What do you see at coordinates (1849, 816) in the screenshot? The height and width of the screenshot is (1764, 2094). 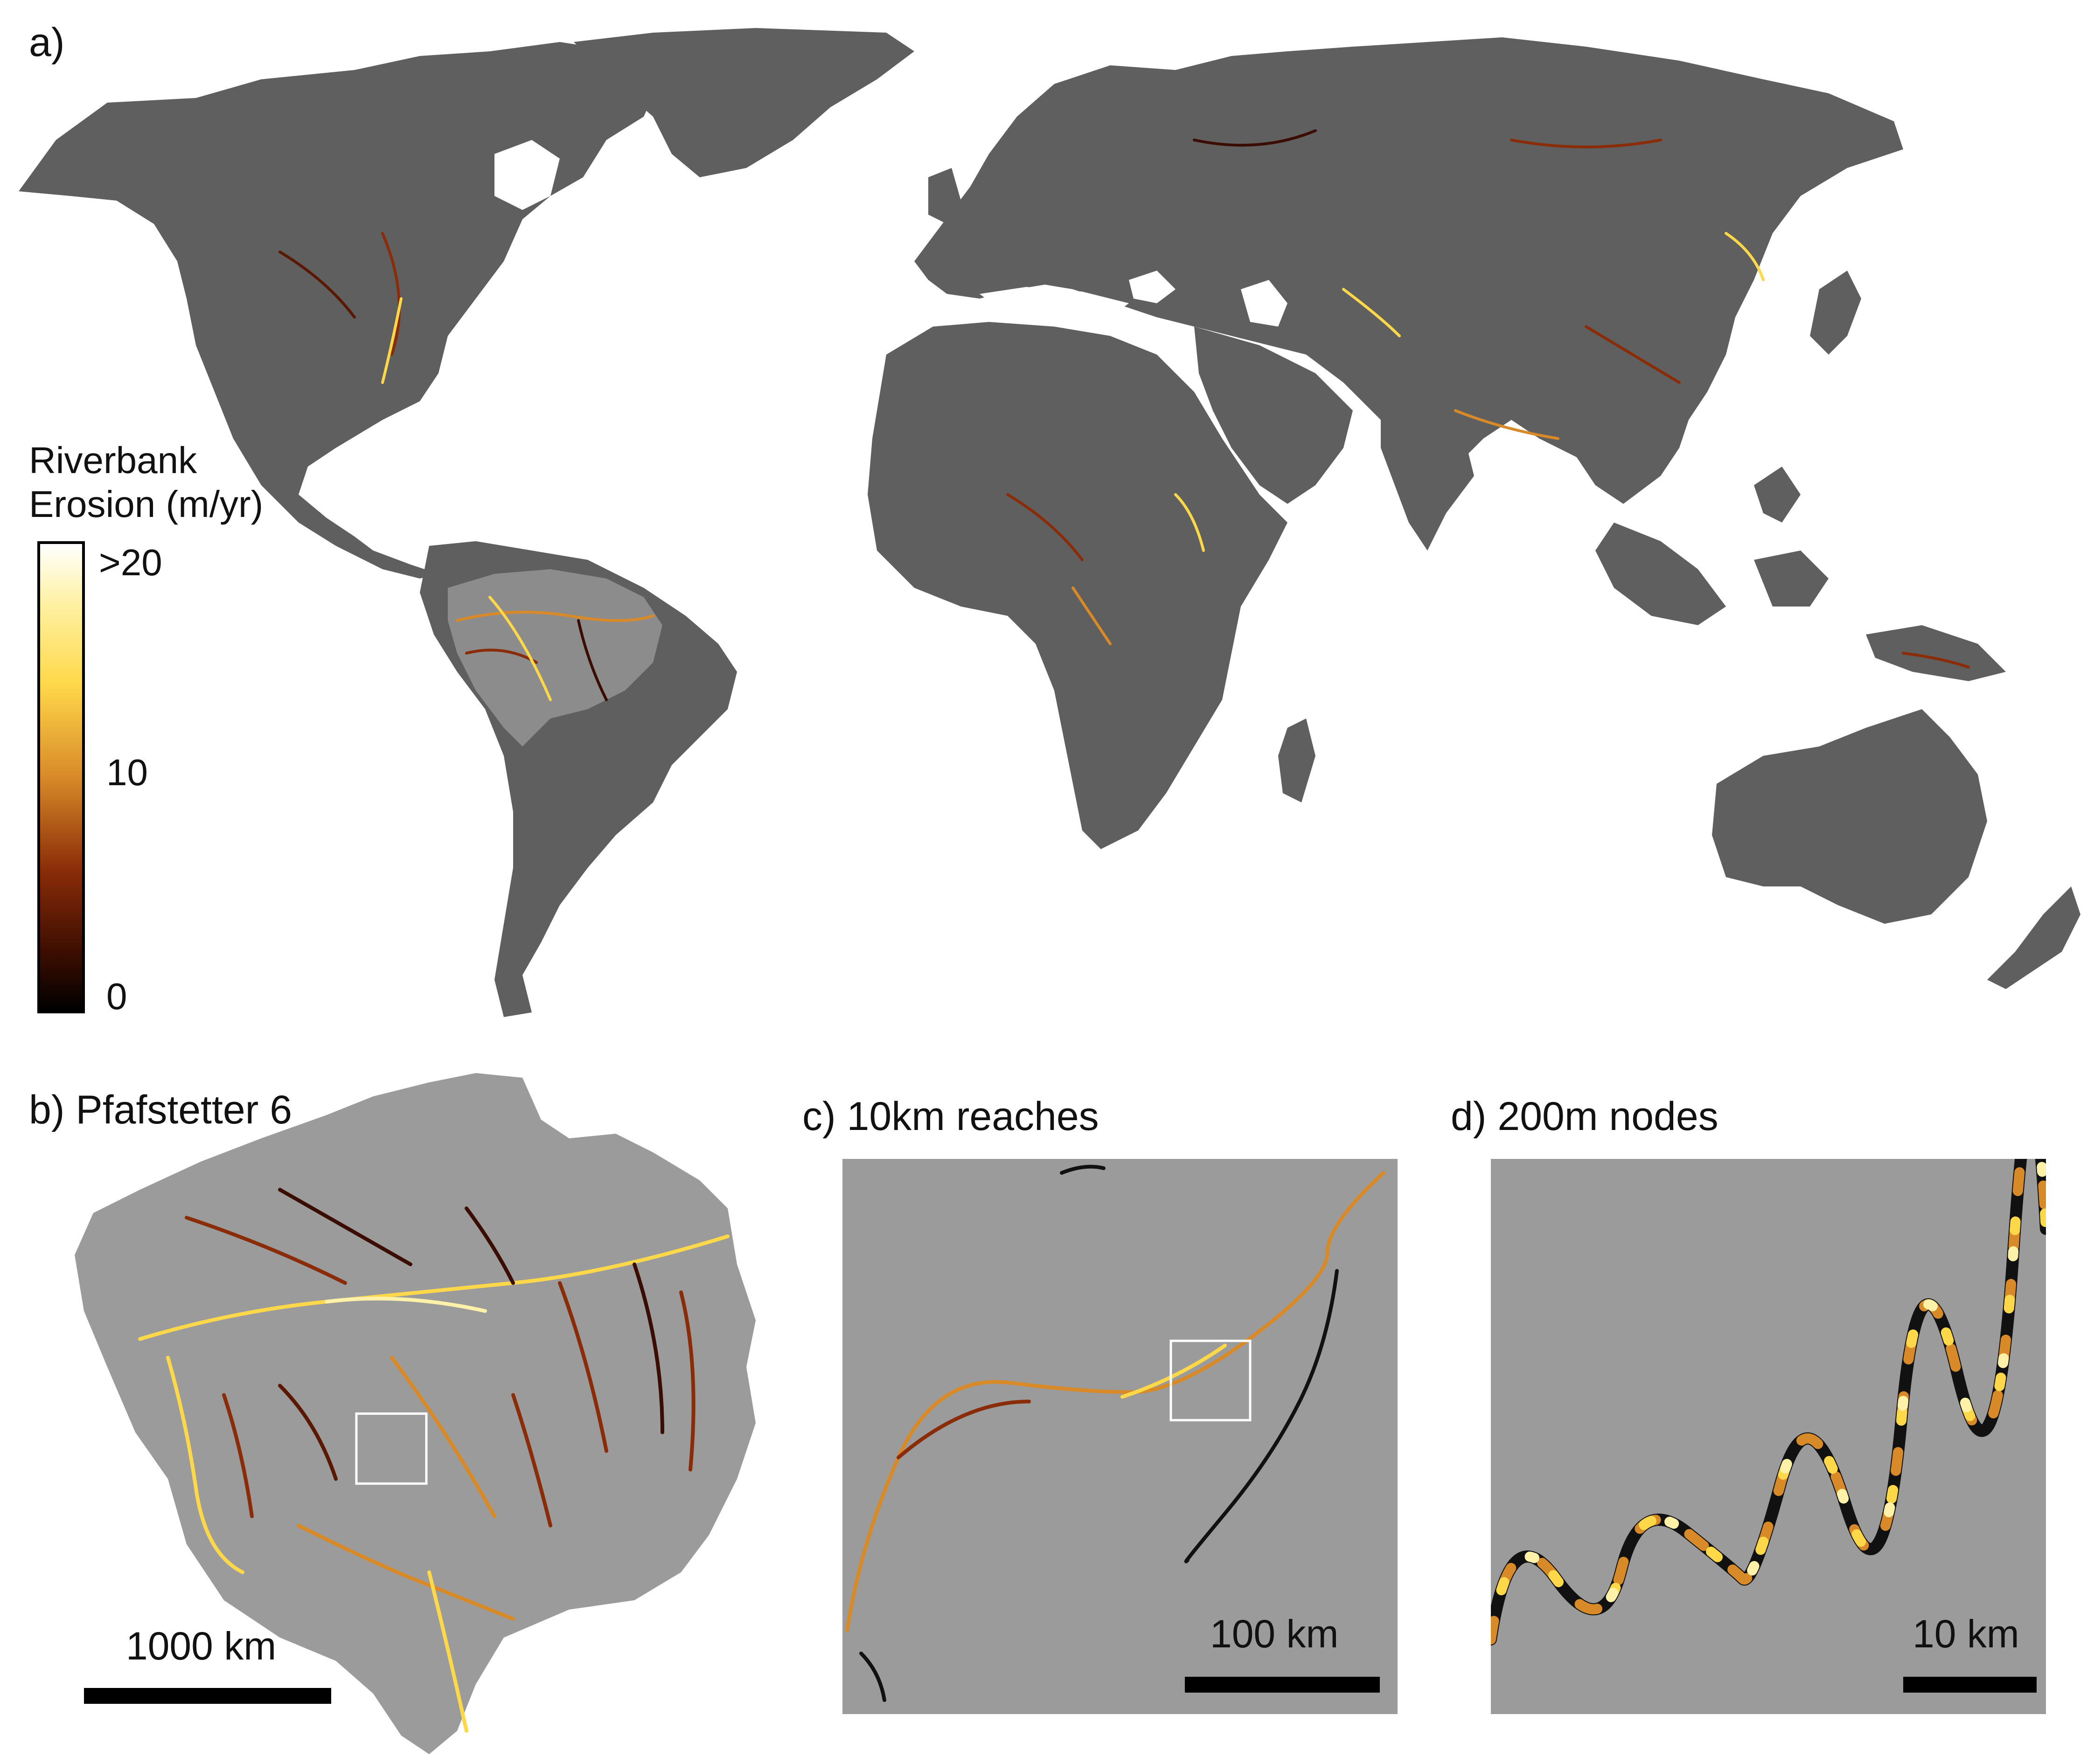 I see `australia-landmass` at bounding box center [1849, 816].